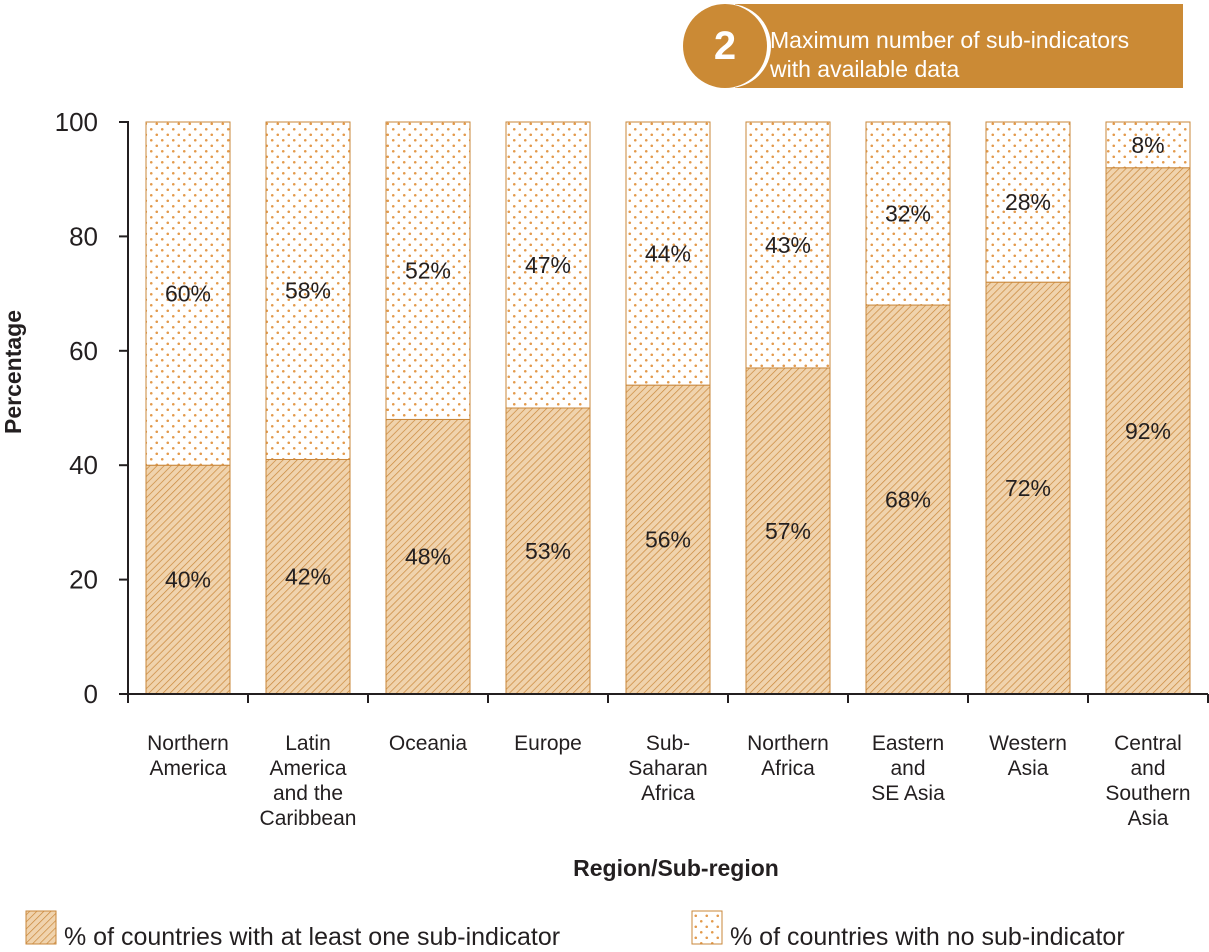  I want to click on data-label-with-sub-indicator: 57%, so click(788, 531).